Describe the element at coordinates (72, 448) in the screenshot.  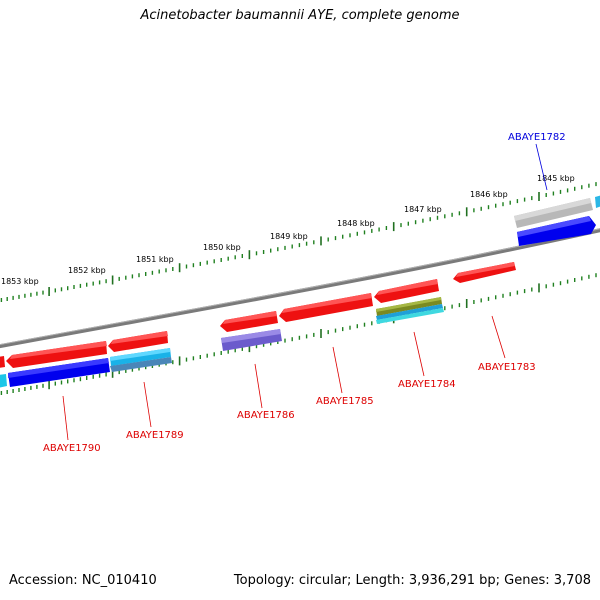
I see `gene-label-abaye1790: ABAYE1790` at that location.